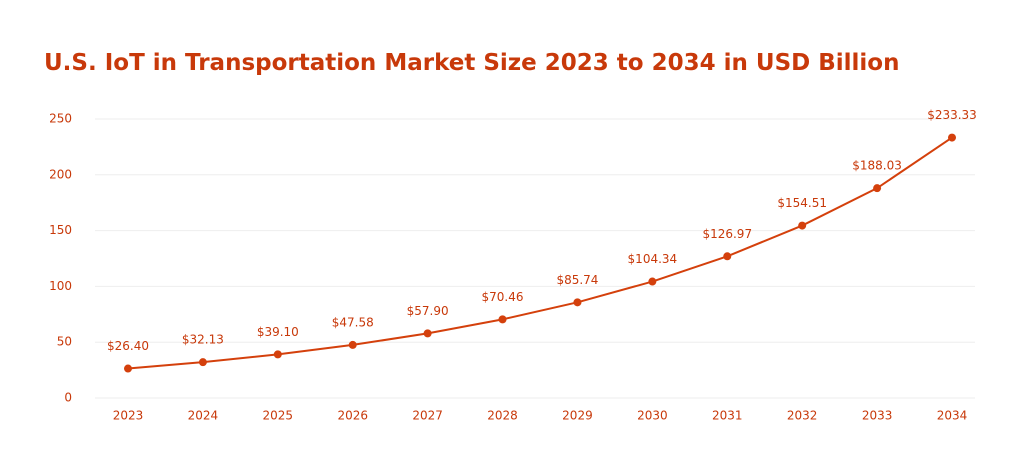 Image resolution: width=1024 pixels, height=476 pixels. Describe the element at coordinates (577, 280) in the screenshot. I see `data-label: $85.74` at that location.